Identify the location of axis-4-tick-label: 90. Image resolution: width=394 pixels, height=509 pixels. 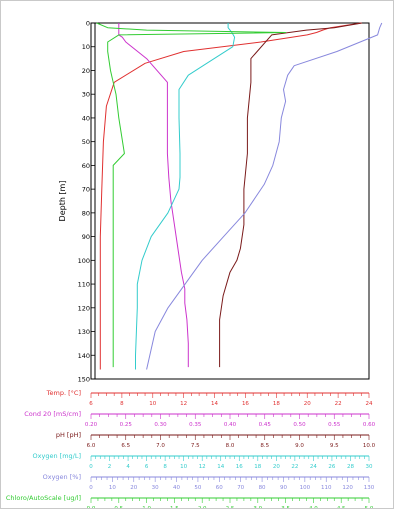
(283, 488).